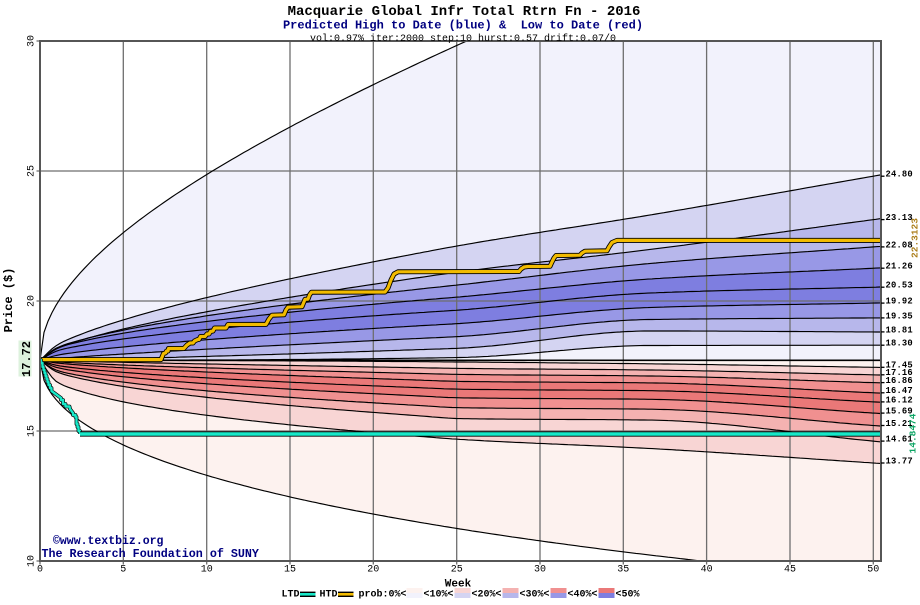 This screenshot has height=605, width=920. What do you see at coordinates (439, 595) in the screenshot?
I see `svg-text: <10%<` at bounding box center [439, 595].